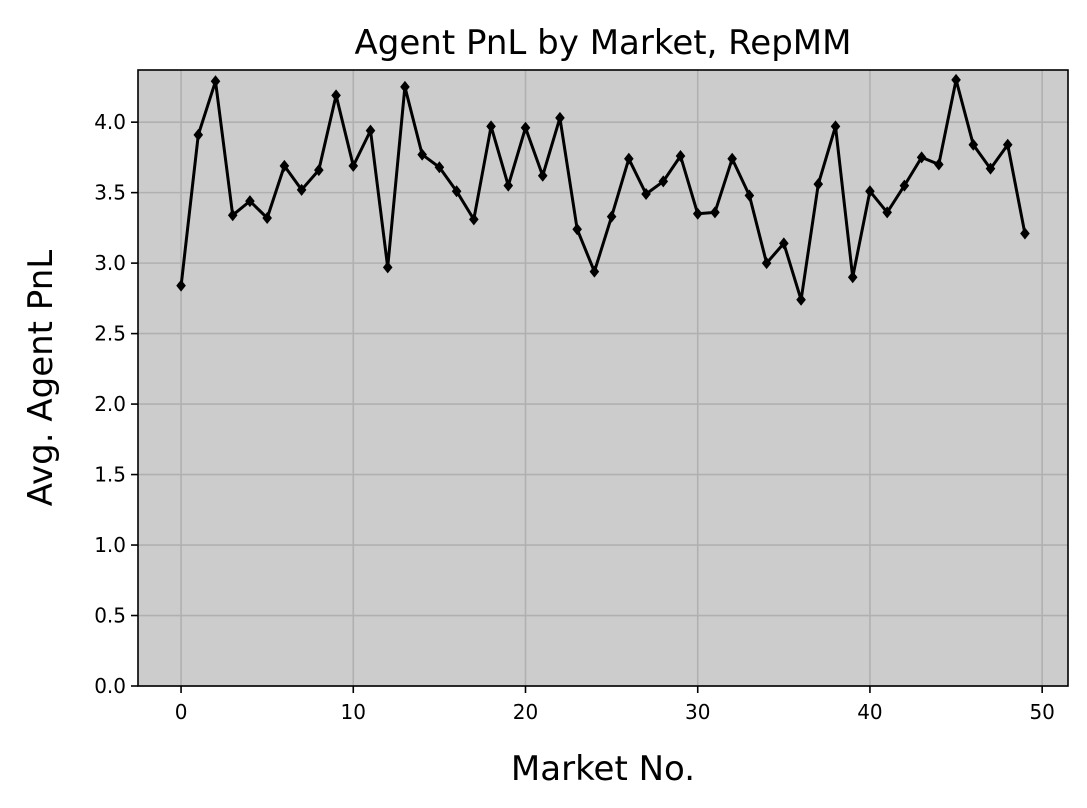 This screenshot has width=1087, height=808. Describe the element at coordinates (41, 378) in the screenshot. I see `y-axis-label: Avg. Agent PnL` at that location.